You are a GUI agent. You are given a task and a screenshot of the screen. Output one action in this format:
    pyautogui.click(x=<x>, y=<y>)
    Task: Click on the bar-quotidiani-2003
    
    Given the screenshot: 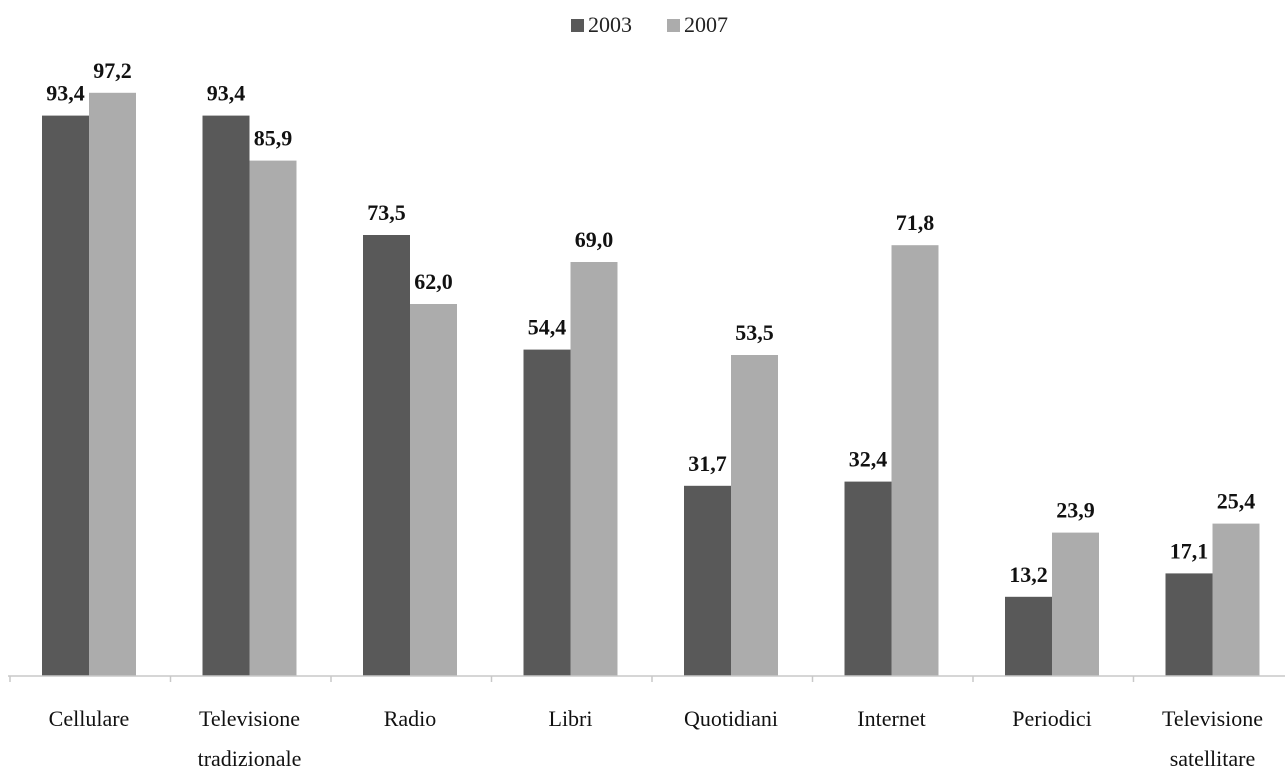 What is the action you would take?
    pyautogui.click(x=707, y=580)
    